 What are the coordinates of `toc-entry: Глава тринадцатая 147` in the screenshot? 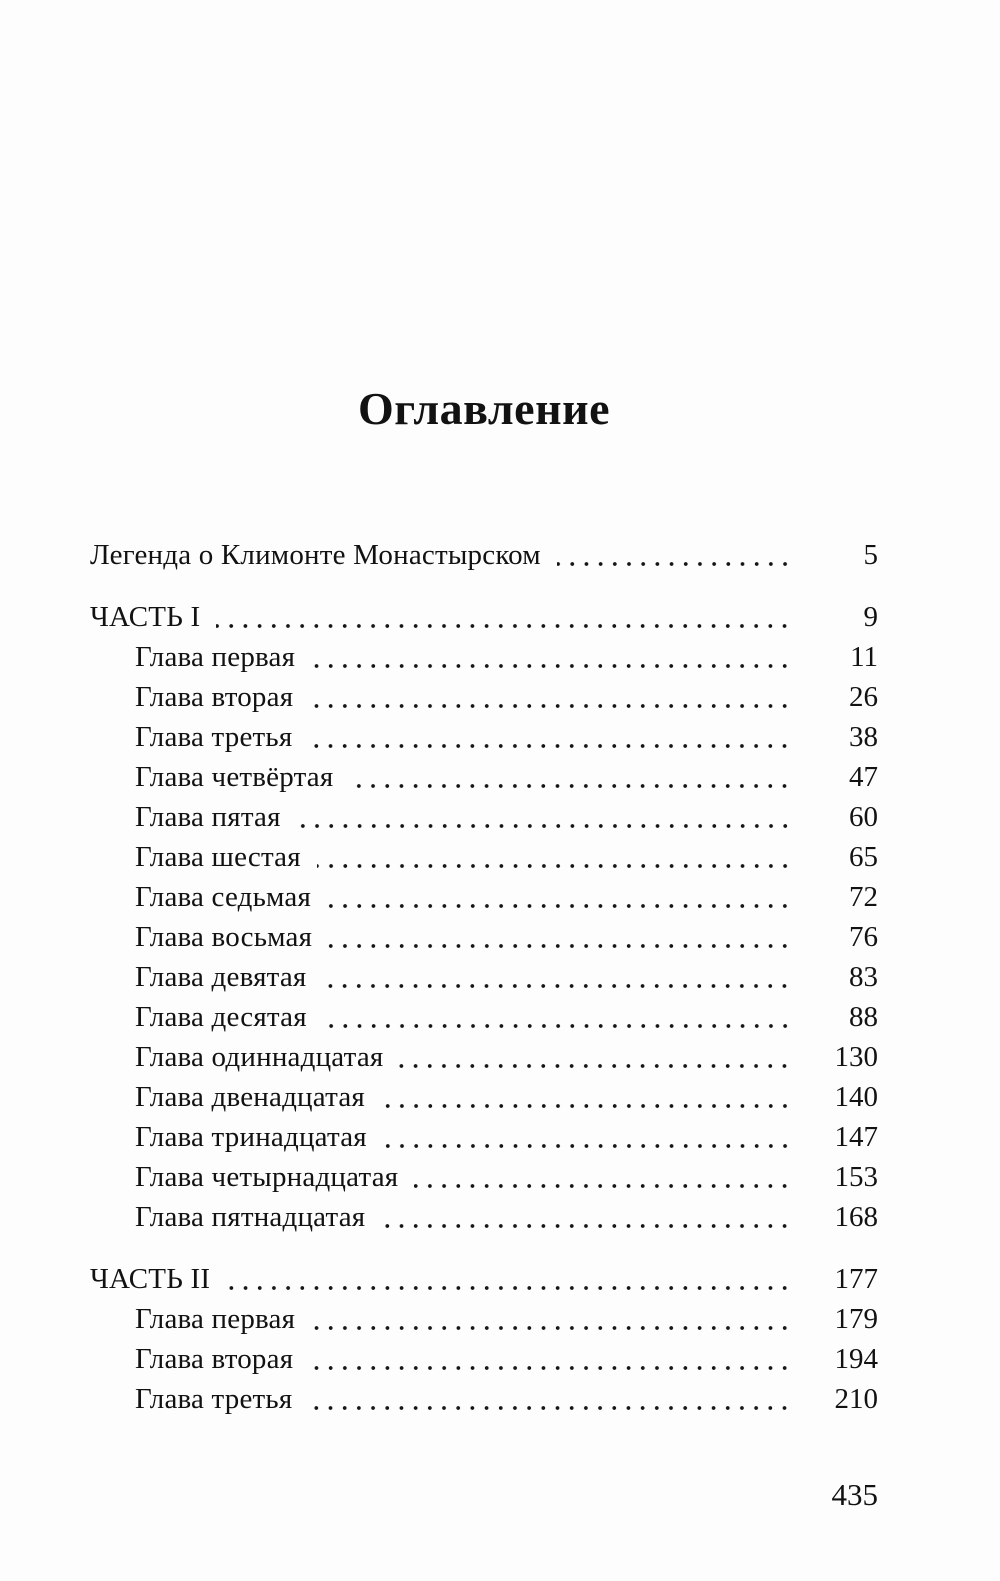 It's located at (484, 1137).